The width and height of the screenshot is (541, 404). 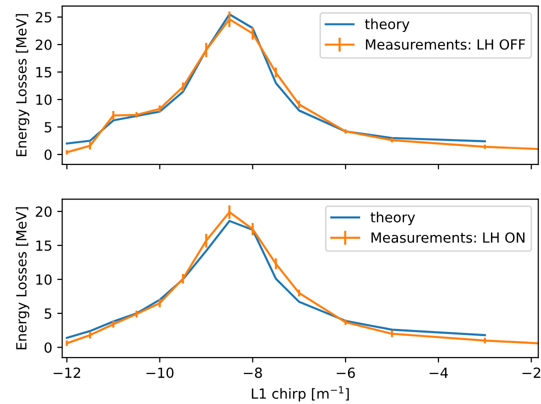 I want to click on x-tick-label: −2, so click(x=531, y=373).